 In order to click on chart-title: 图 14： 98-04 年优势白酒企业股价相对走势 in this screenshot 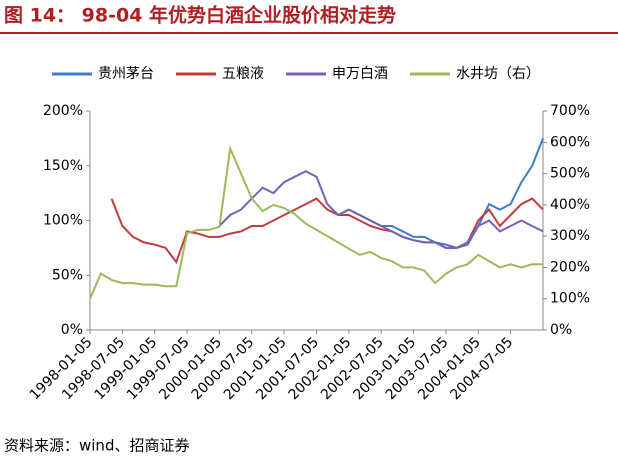, I will do `click(200, 15)`.